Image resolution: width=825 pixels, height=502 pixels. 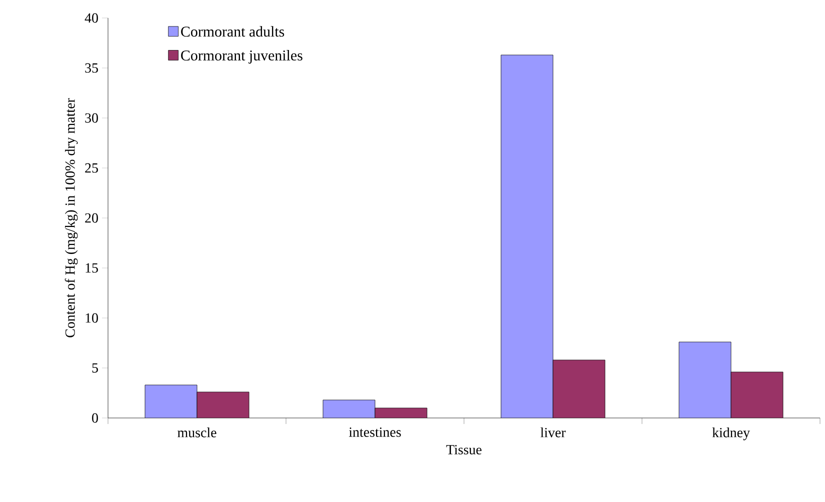 I want to click on y-tick-label: 5, so click(x=95, y=368).